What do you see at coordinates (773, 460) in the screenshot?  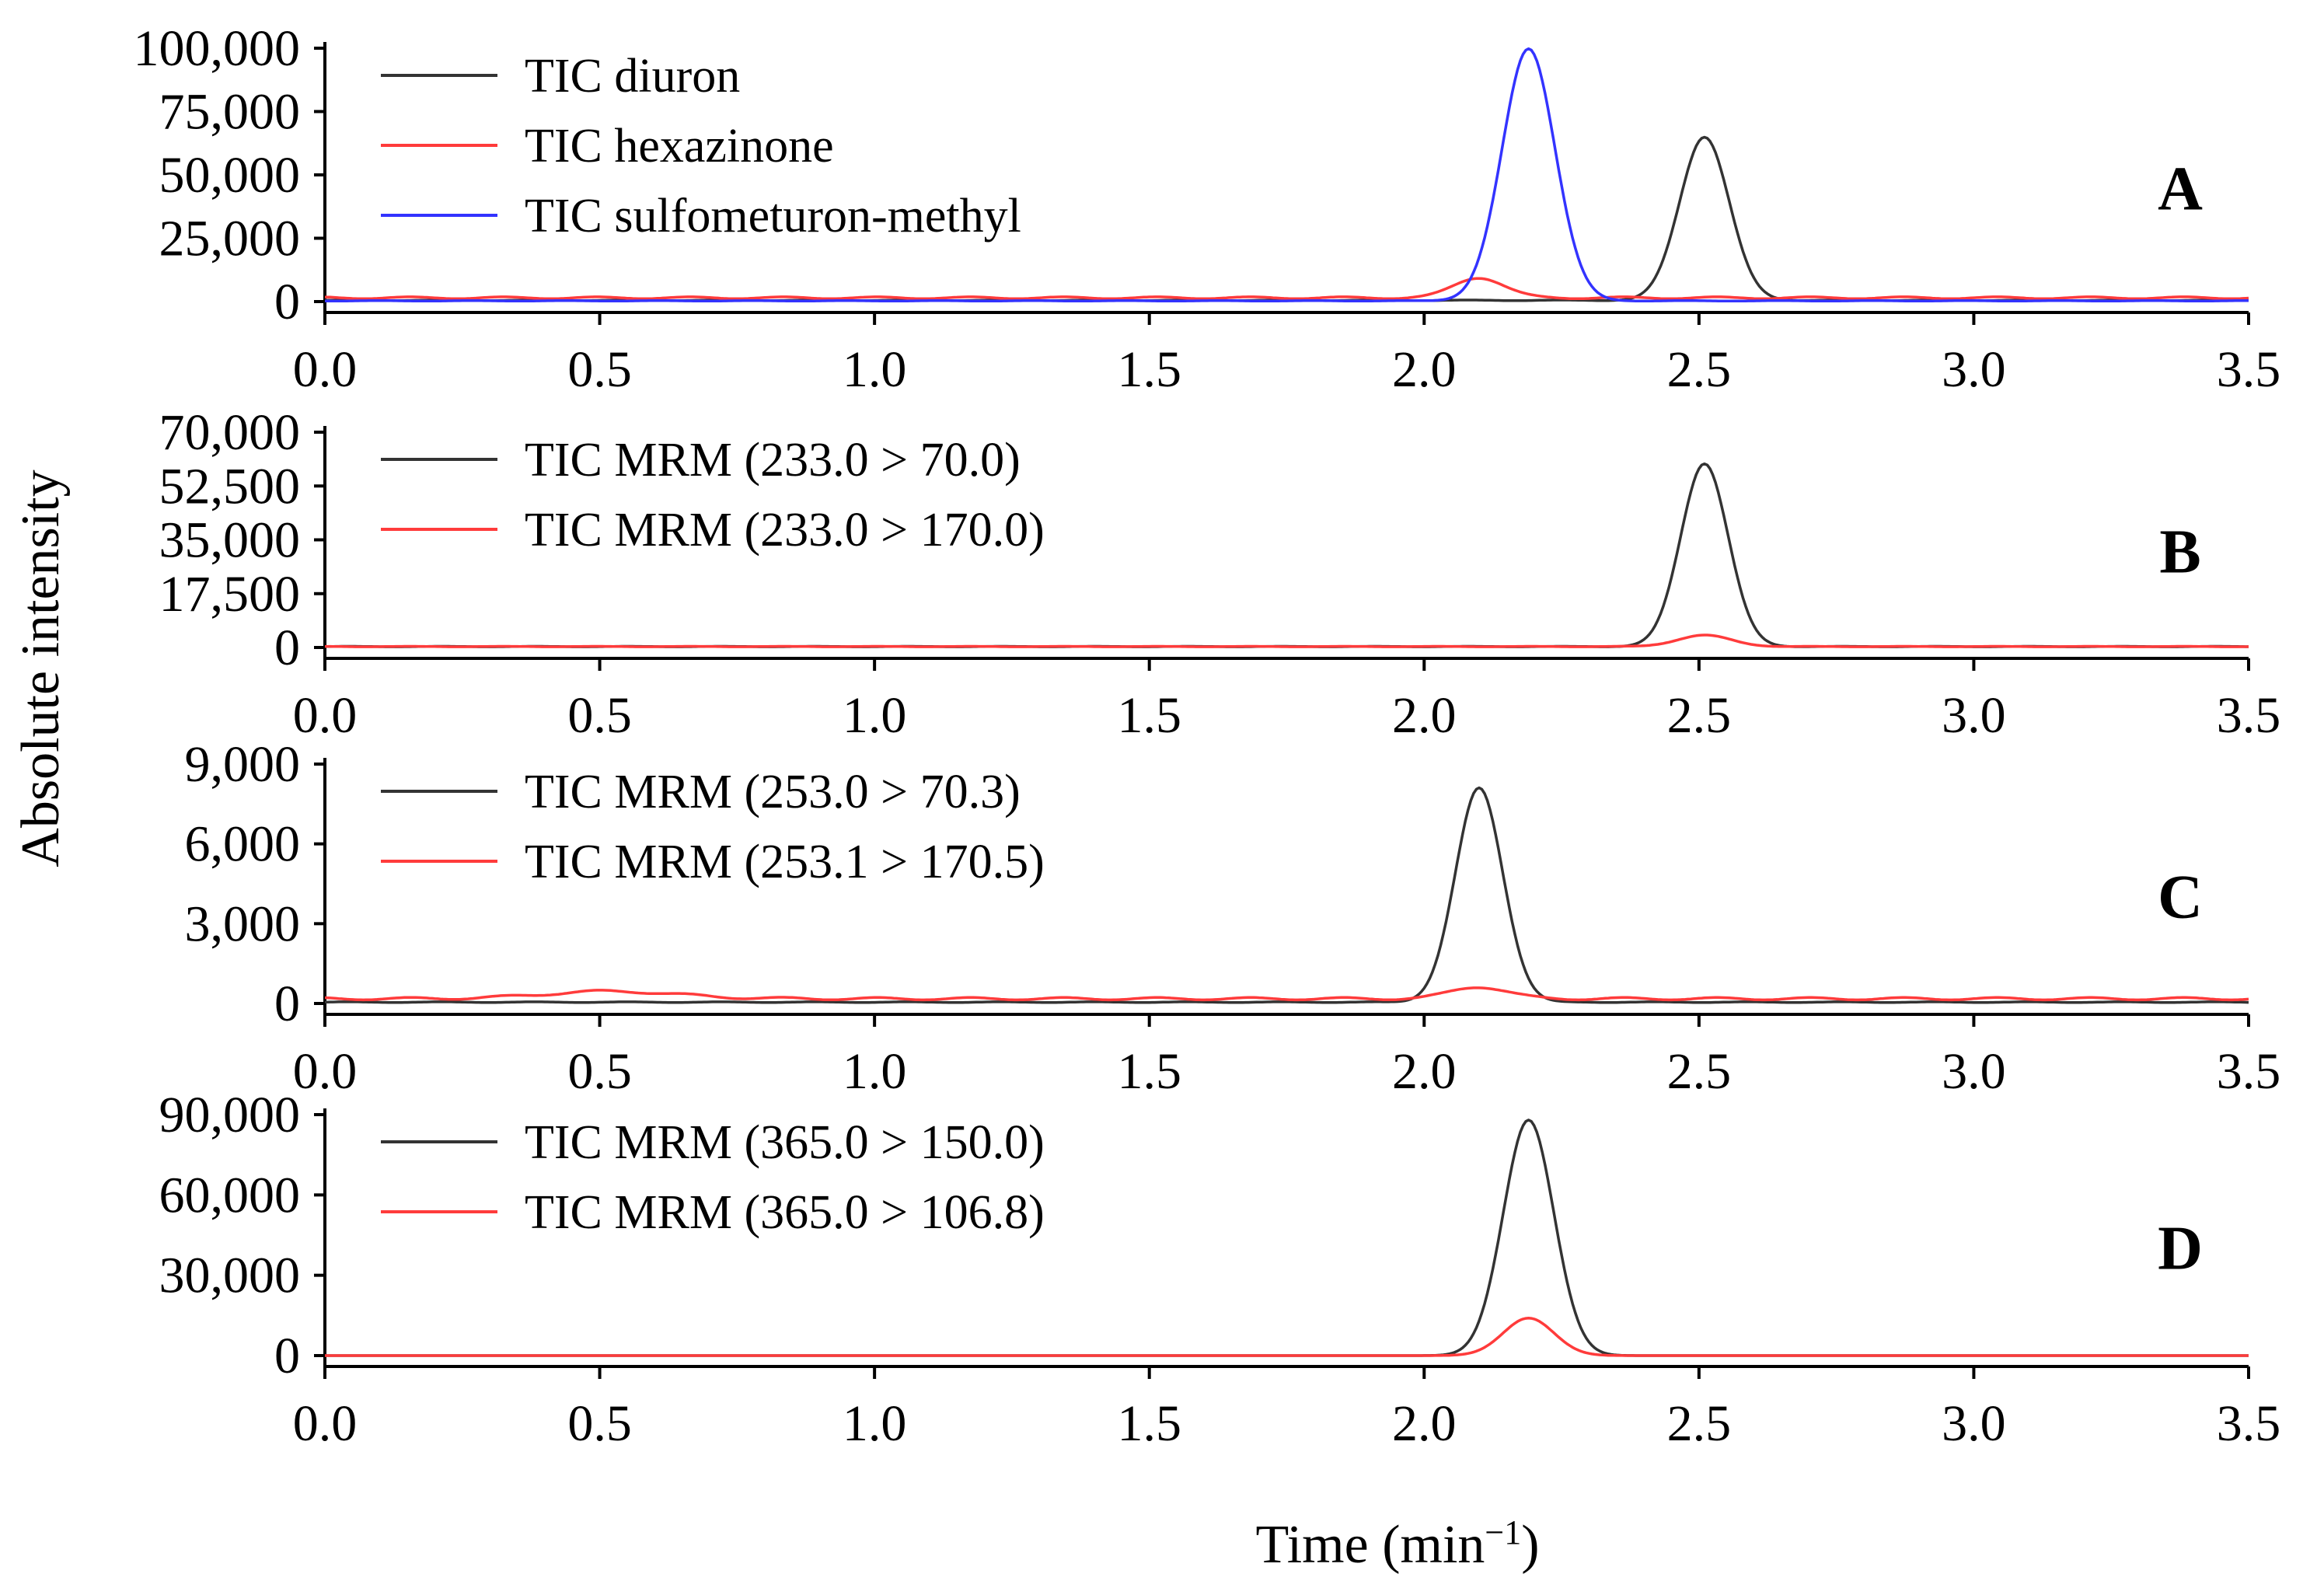 I see `legend-label: TIC MRM (233.0 > 70.0)` at bounding box center [773, 460].